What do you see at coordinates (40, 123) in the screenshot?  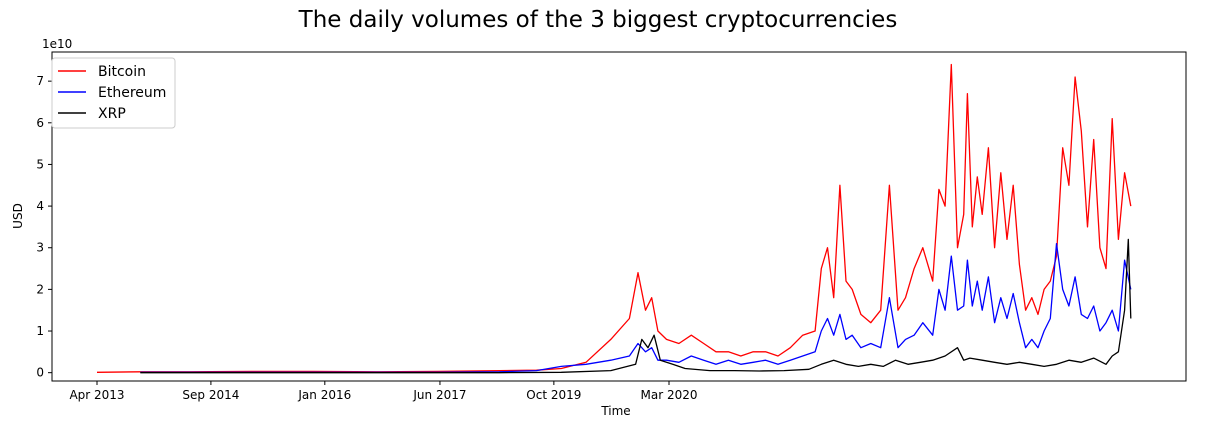 I see `y-tick-label: 6` at bounding box center [40, 123].